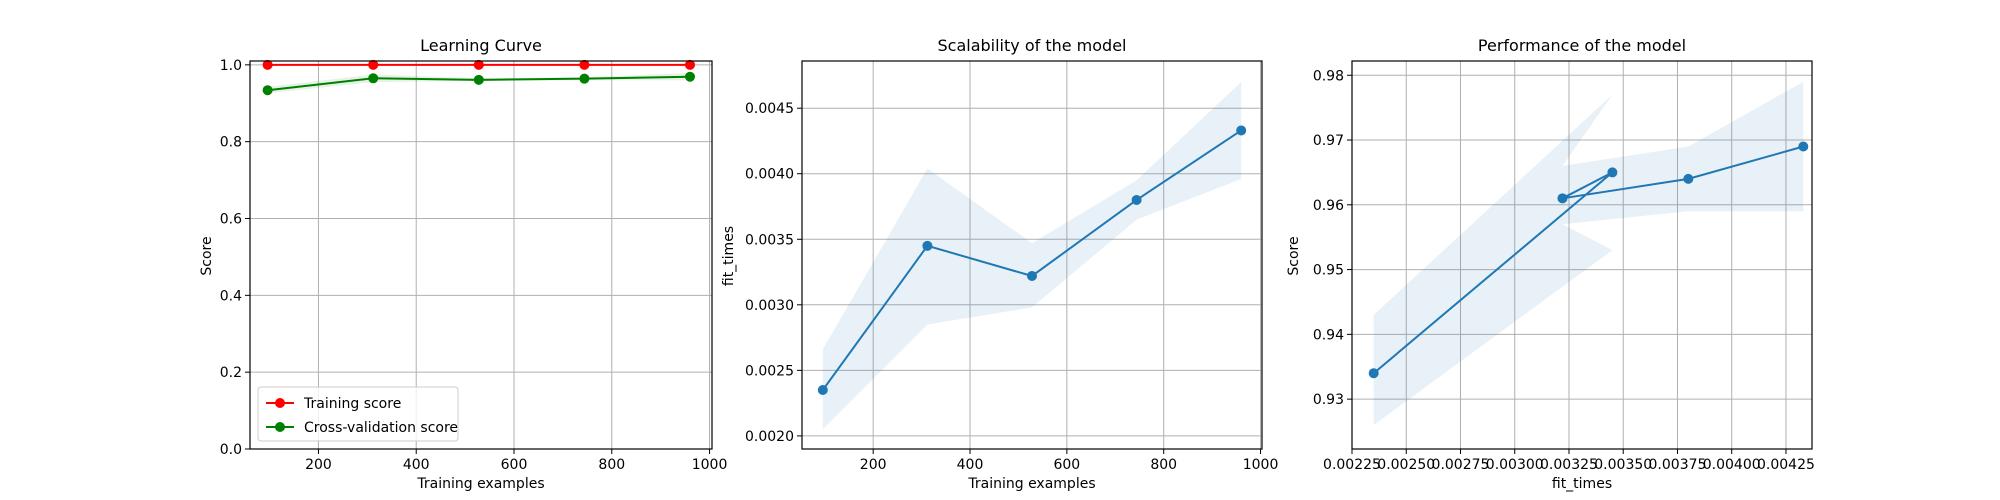  Describe the element at coordinates (231, 450) in the screenshot. I see `y-tick-label: 0.0` at that location.